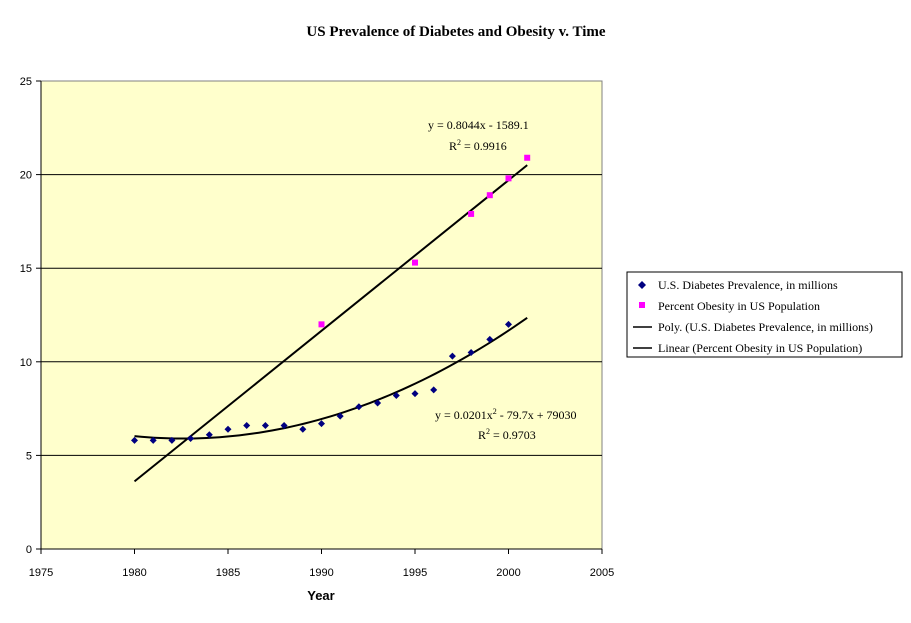 This screenshot has height=623, width=911. I want to click on poly-r2-rest: = 0.9703, so click(513, 435).